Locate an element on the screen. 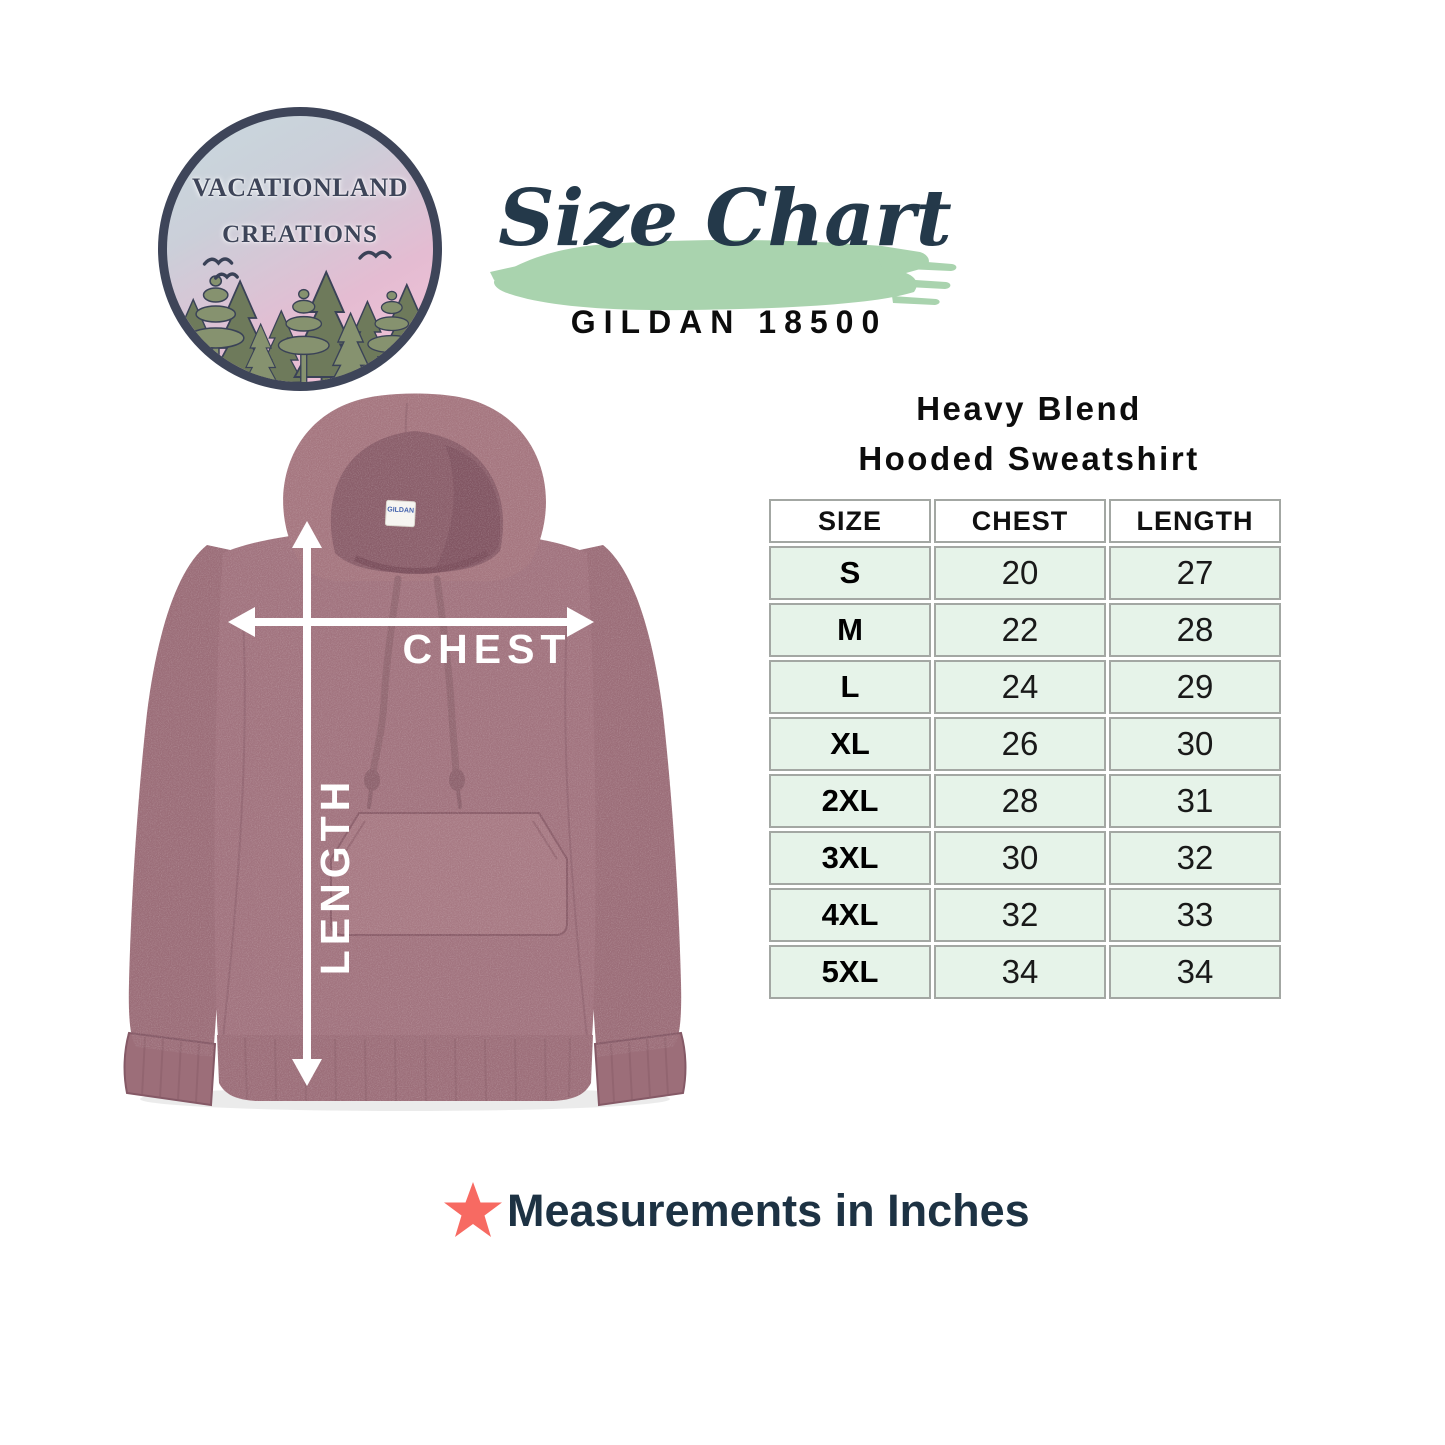 The image size is (1445, 1445). note-text: Measurements in Inches is located at coordinates (768, 1210).